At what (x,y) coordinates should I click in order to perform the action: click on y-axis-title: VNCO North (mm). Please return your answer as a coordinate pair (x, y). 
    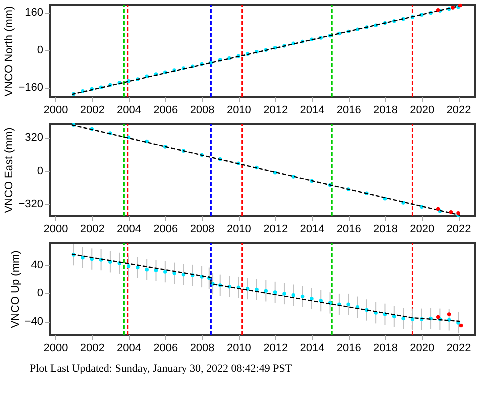
    Looking at the image, I should click on (10, 51).